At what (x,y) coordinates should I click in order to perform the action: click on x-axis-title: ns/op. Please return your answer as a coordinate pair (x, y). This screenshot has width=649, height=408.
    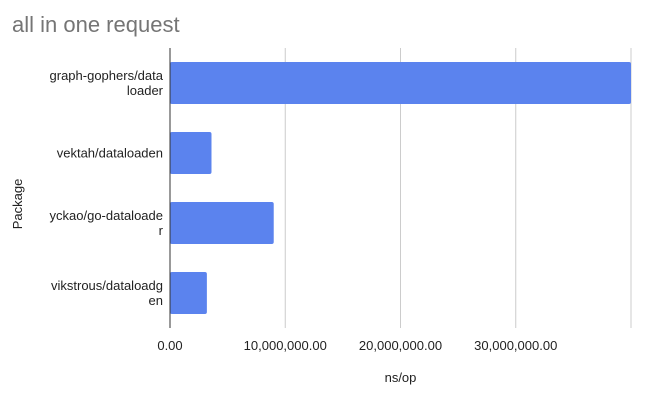
    Looking at the image, I should click on (401, 377).